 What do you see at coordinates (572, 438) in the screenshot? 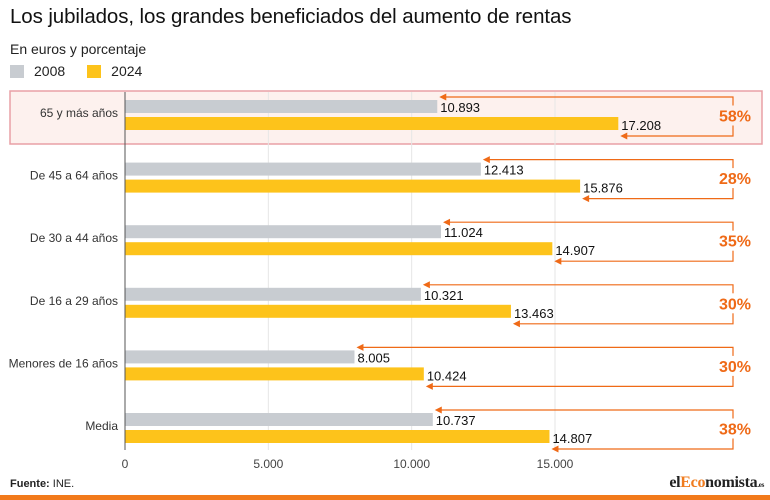
I see `value-label-2024: 14.807` at bounding box center [572, 438].